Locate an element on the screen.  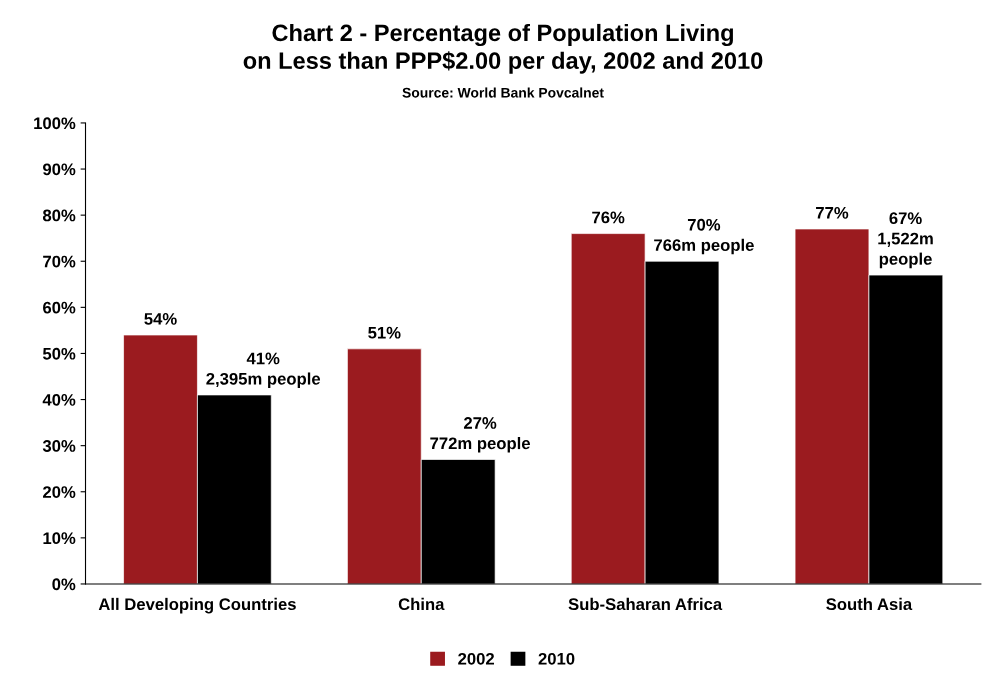
y-tick-label: 100% is located at coordinates (55, 123).